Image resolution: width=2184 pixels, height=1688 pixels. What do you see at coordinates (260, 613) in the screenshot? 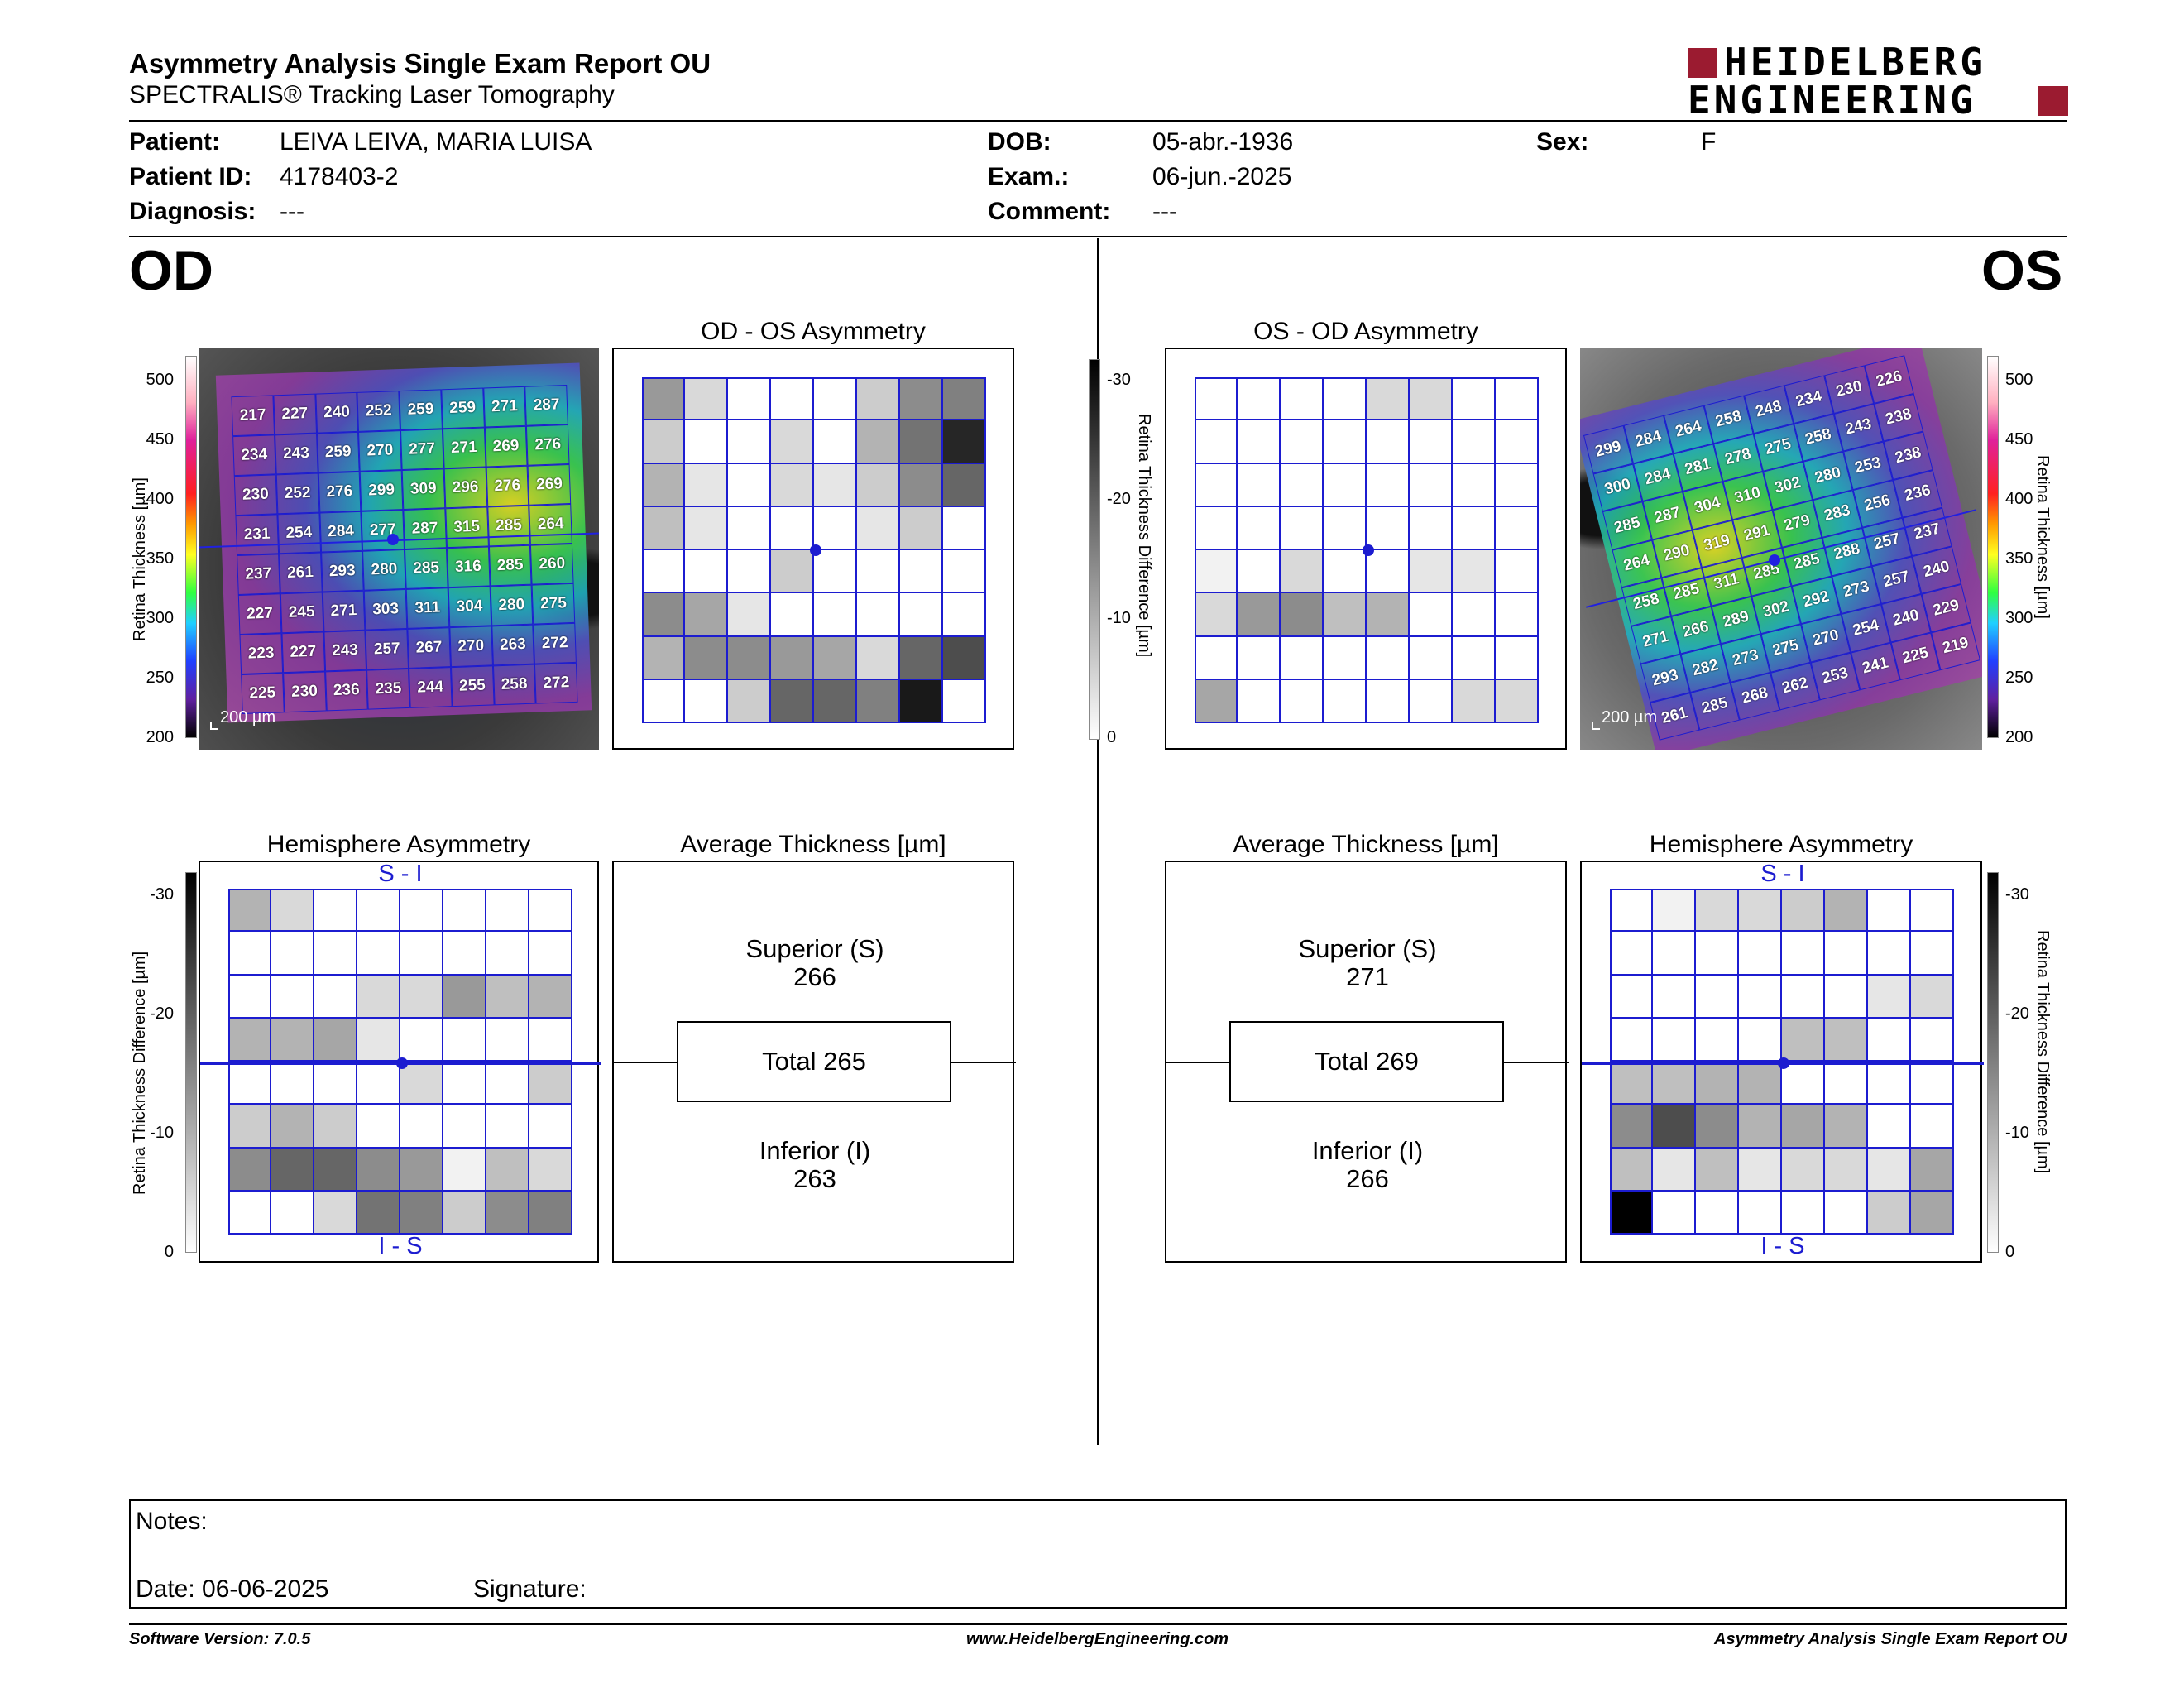
I see `od-thickness-value: 227` at bounding box center [260, 613].